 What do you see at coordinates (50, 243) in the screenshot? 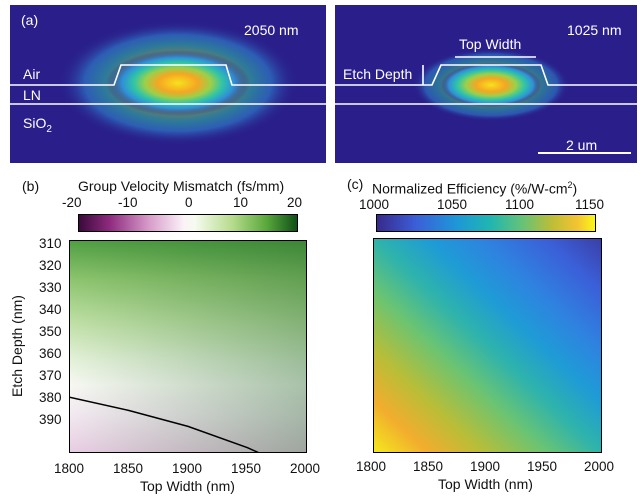
I see `y-tick: 310` at bounding box center [50, 243].